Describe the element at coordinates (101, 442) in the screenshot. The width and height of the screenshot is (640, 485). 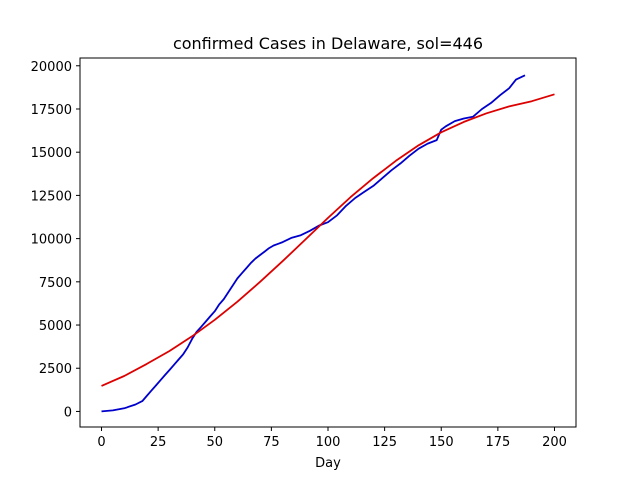
I see `x-tick-label: 0` at that location.